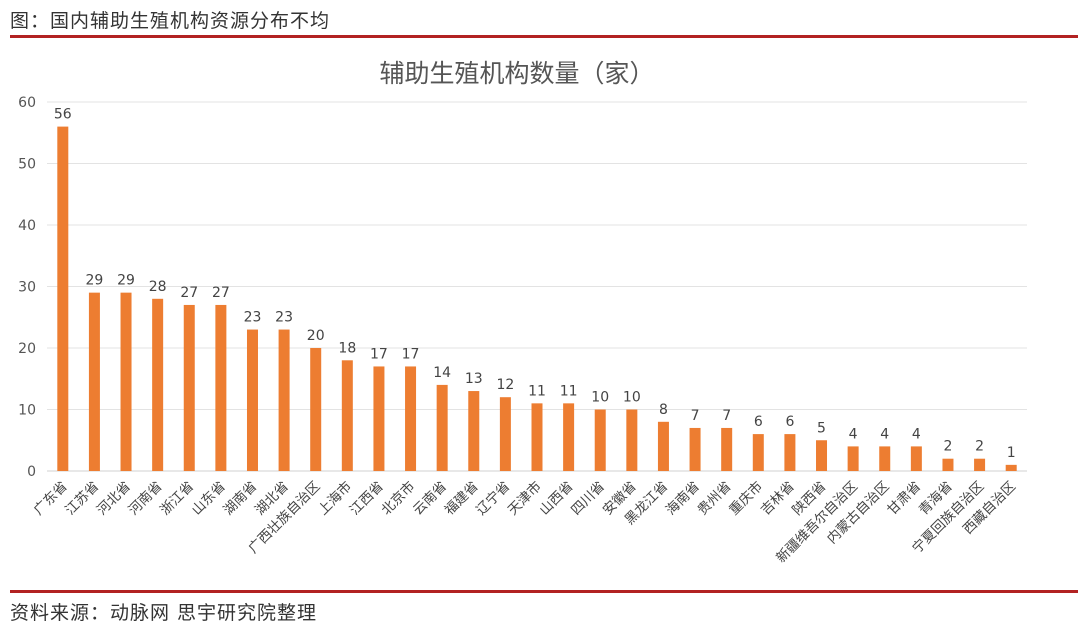  I want to click on data-label: 12, so click(505, 385).